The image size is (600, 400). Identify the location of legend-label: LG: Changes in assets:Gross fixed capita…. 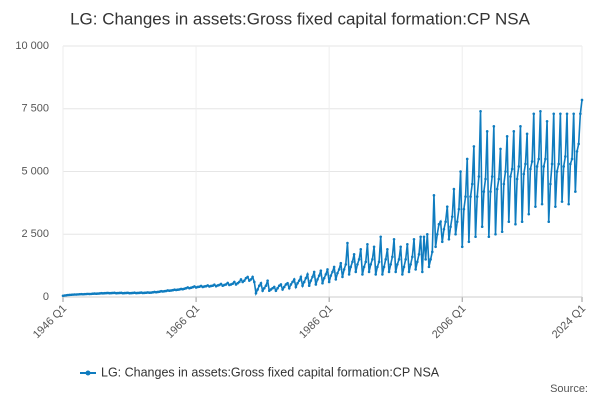
(270, 372).